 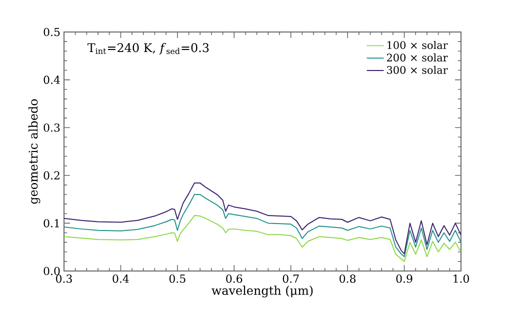 I want to click on x-tick-label: 0.3, so click(x=64, y=278).